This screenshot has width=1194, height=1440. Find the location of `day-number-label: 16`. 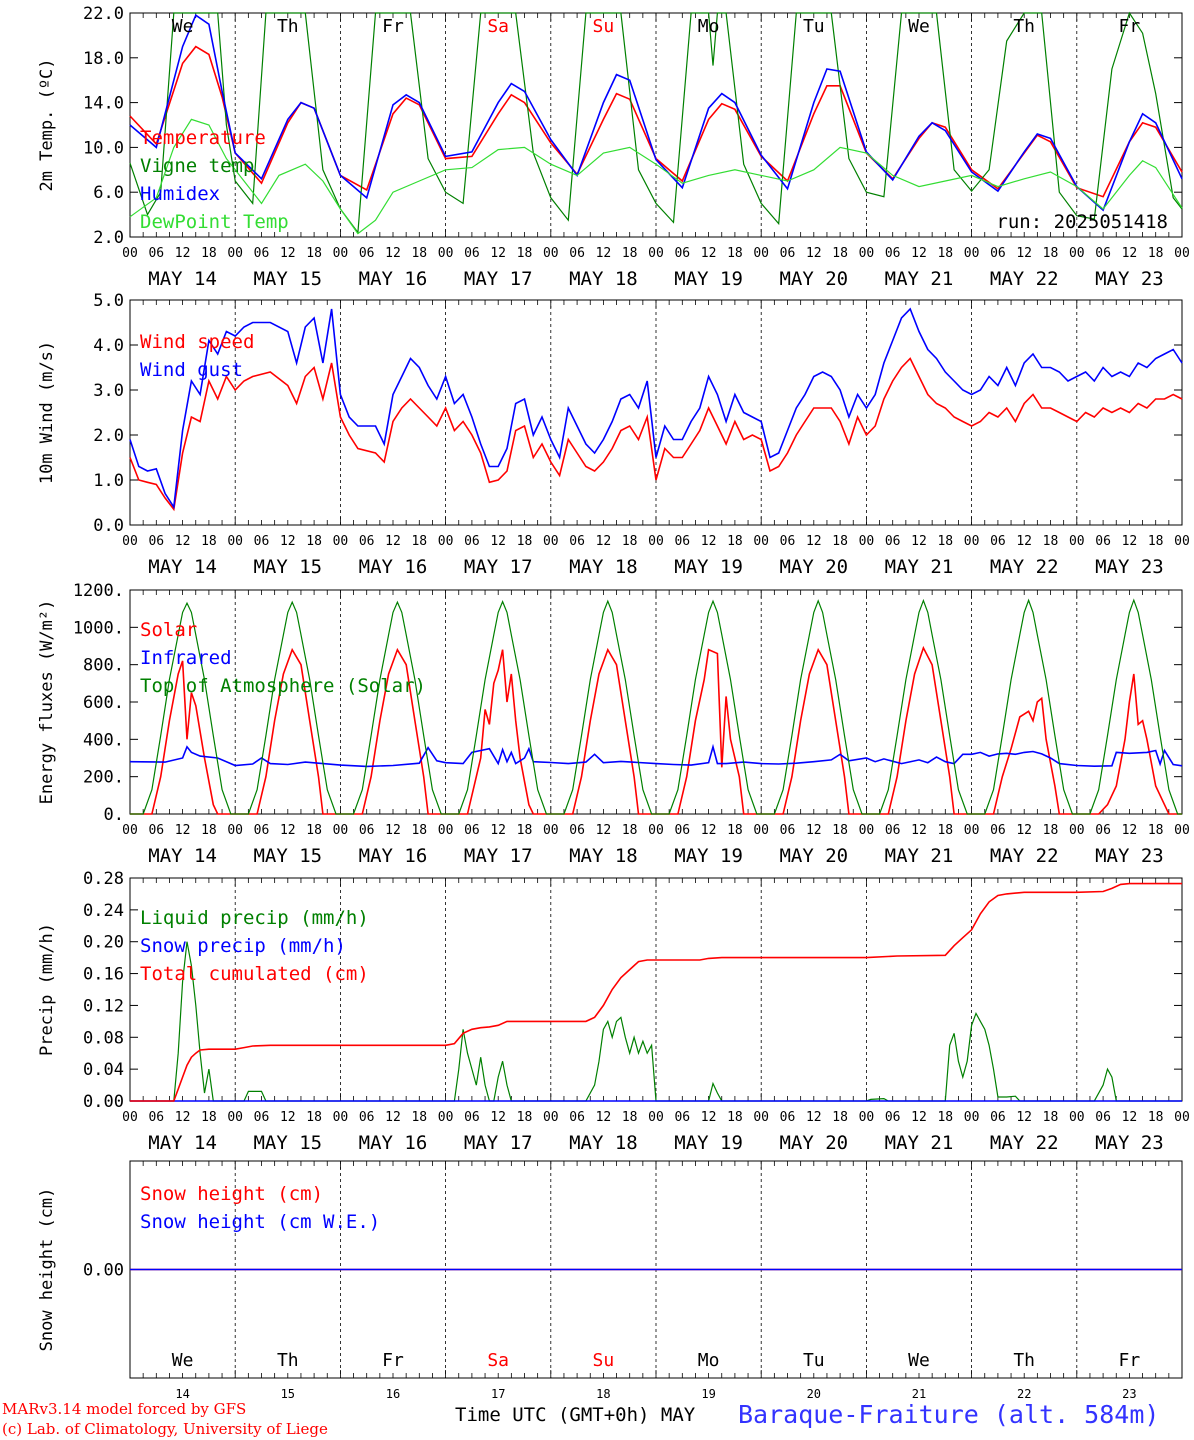

day-number-label: 16 is located at coordinates (393, 1394).